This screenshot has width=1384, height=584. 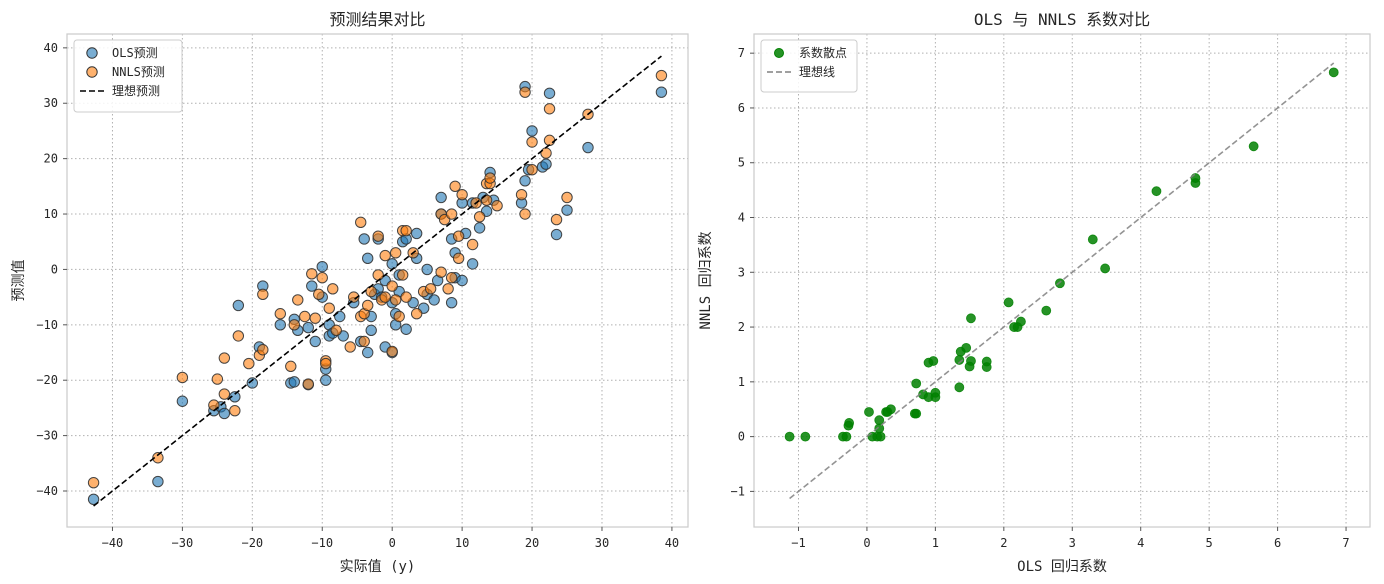 What do you see at coordinates (1209, 543) in the screenshot?
I see `right-x-tick-label: 5` at bounding box center [1209, 543].